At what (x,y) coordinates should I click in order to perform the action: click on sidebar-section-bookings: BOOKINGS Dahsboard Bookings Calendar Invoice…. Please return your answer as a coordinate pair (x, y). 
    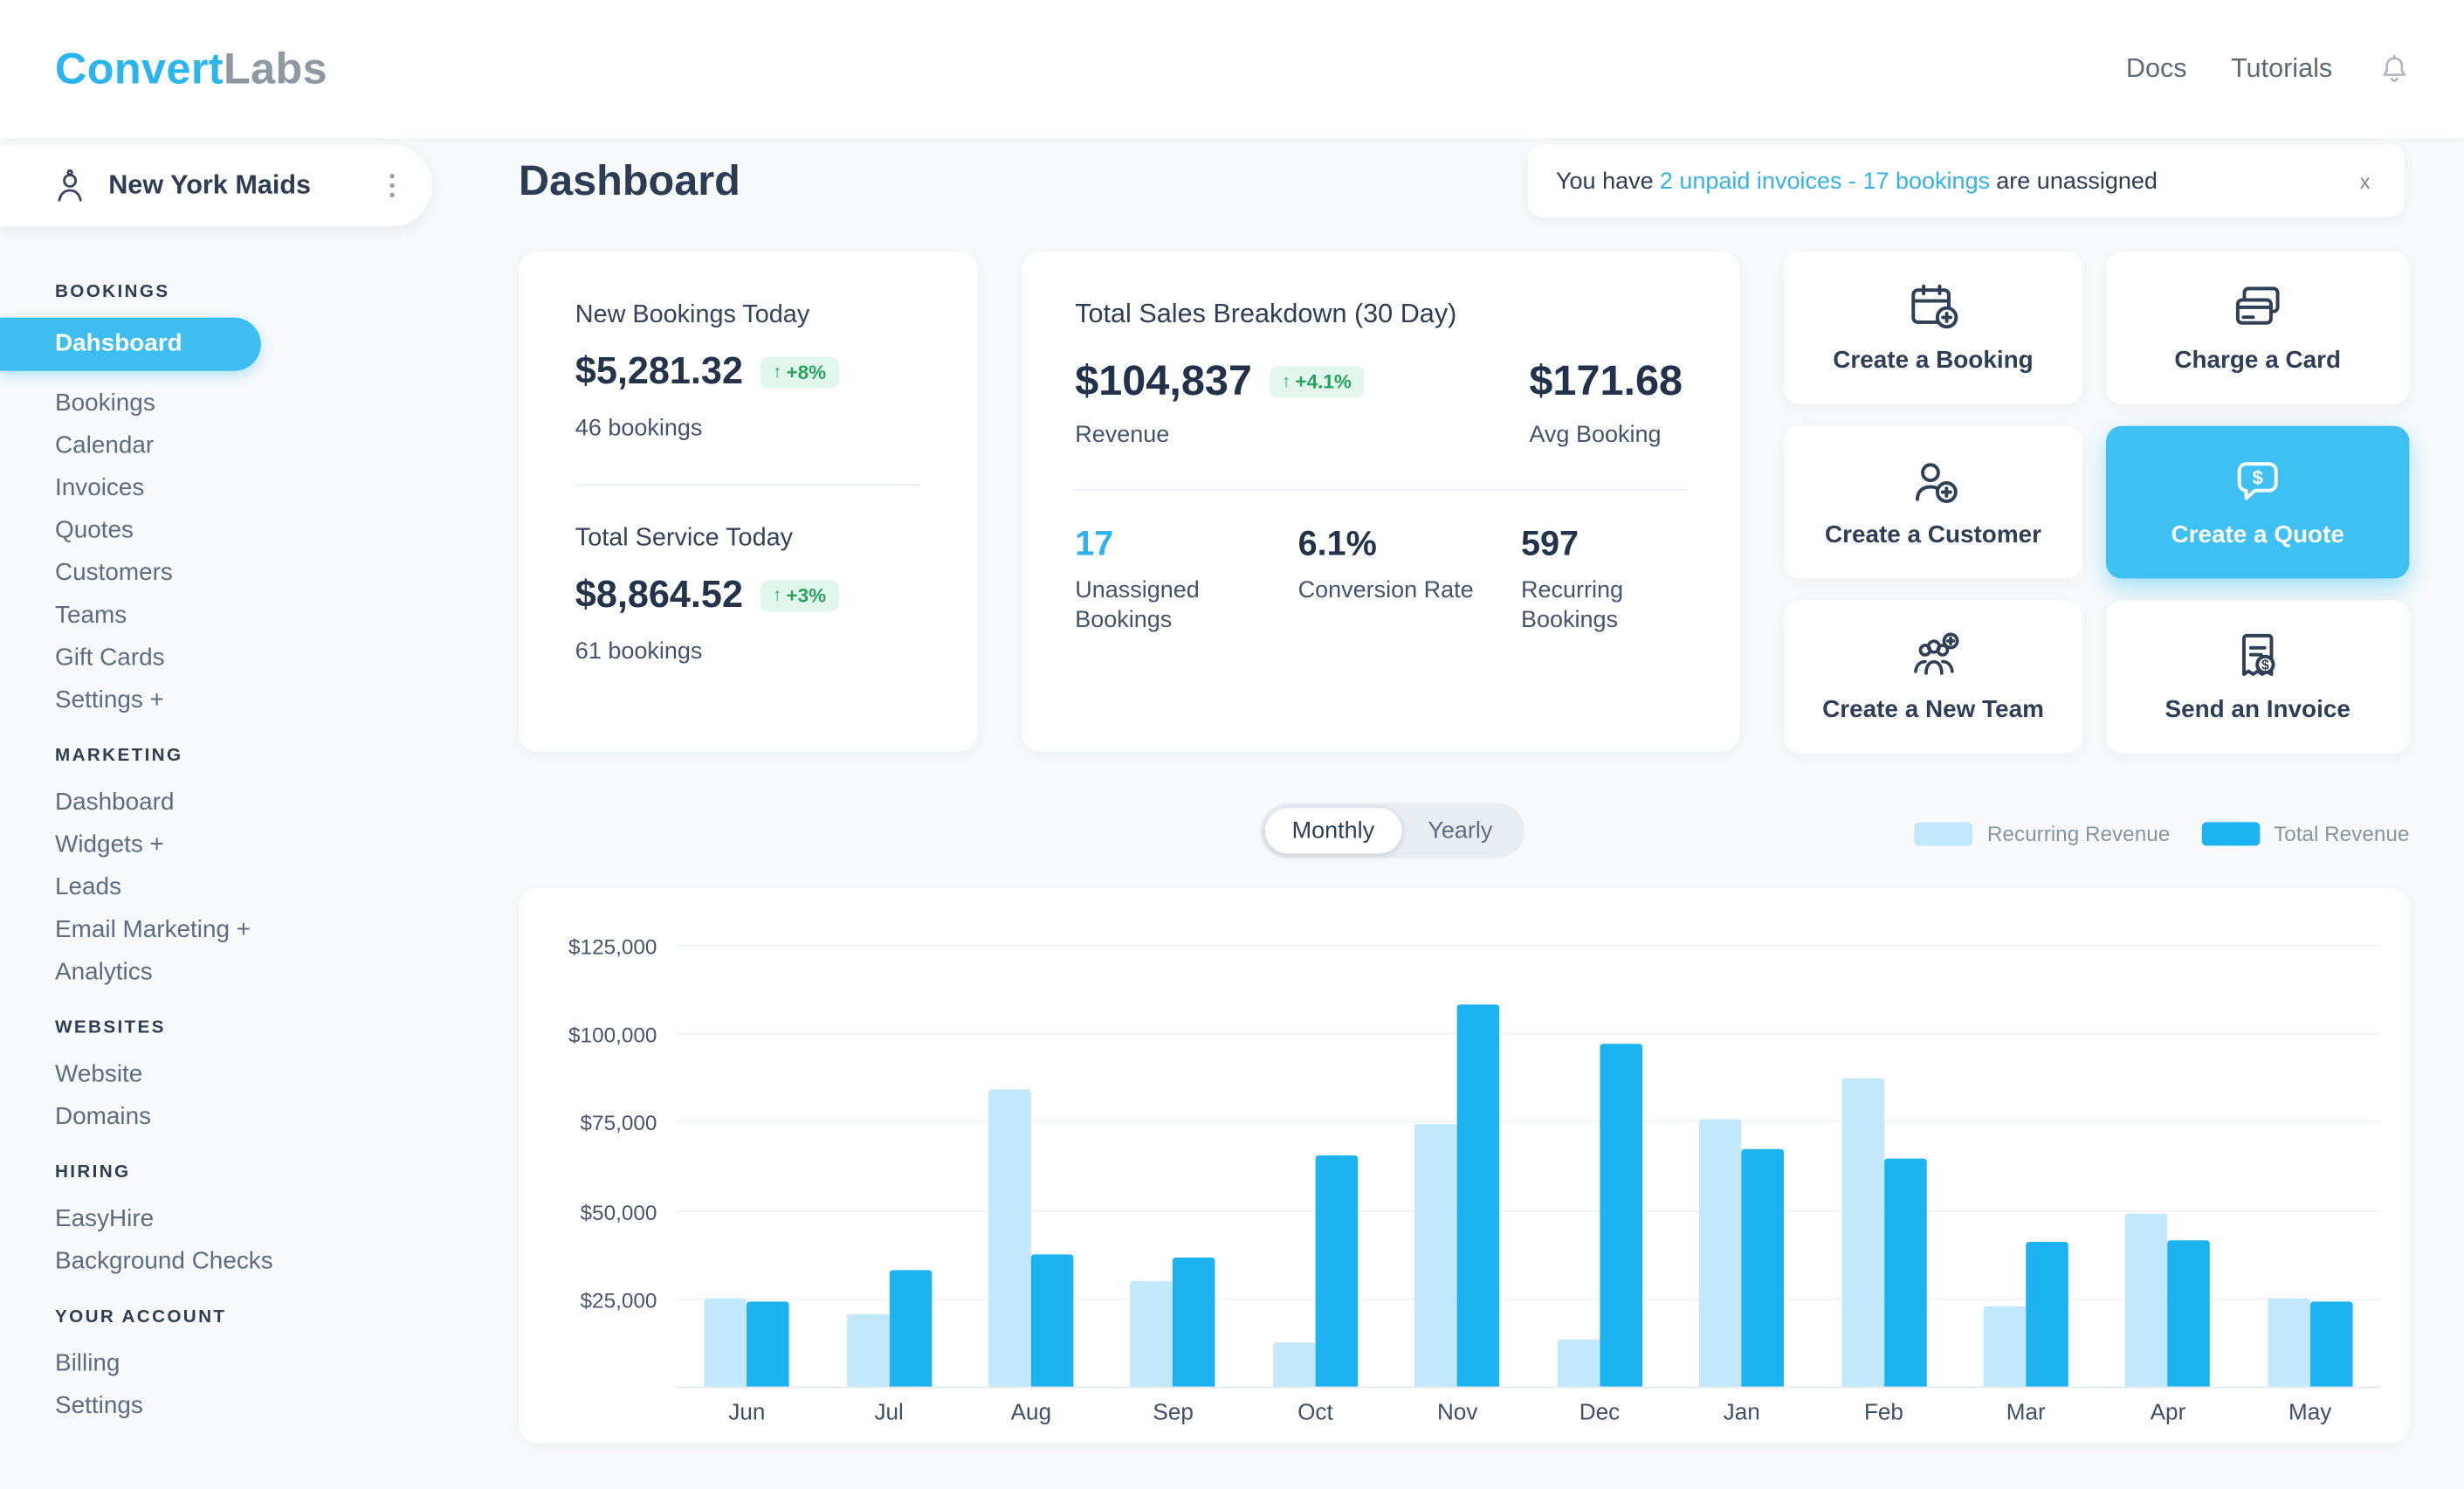
    Looking at the image, I should click on (218, 502).